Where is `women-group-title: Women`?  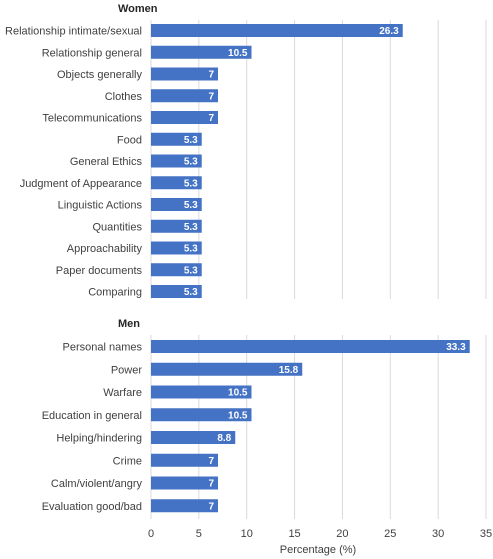
women-group-title: Women is located at coordinates (138, 9).